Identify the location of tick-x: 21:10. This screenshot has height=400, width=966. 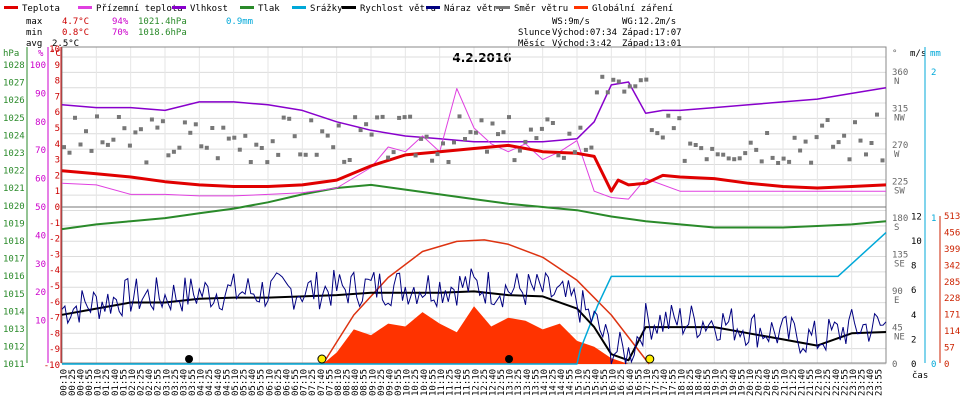
(785, 382).